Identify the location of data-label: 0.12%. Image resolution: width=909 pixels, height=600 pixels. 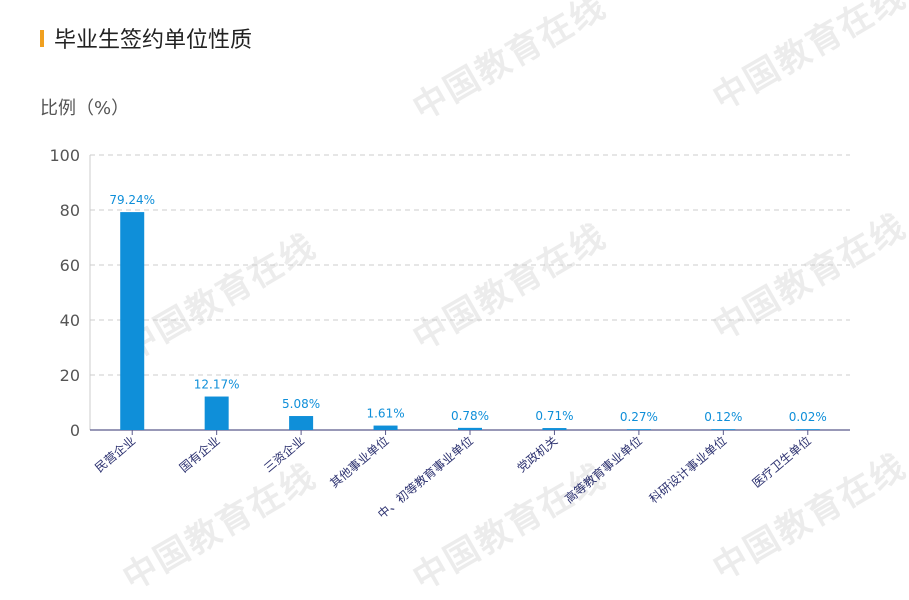
(723, 417).